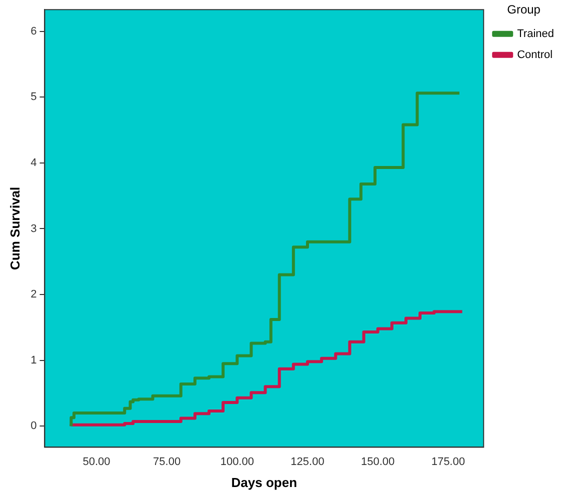 Image resolution: width=566 pixels, height=497 pixels. Describe the element at coordinates (167, 462) in the screenshot. I see `x-tick-label: 75.00` at that location.